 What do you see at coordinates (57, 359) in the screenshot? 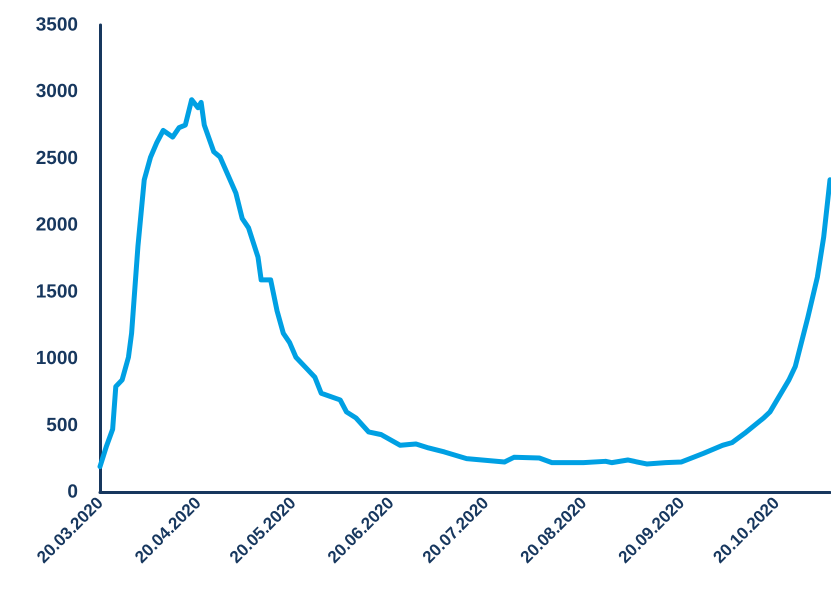
I see `y-tick-label: 1000` at bounding box center [57, 359].